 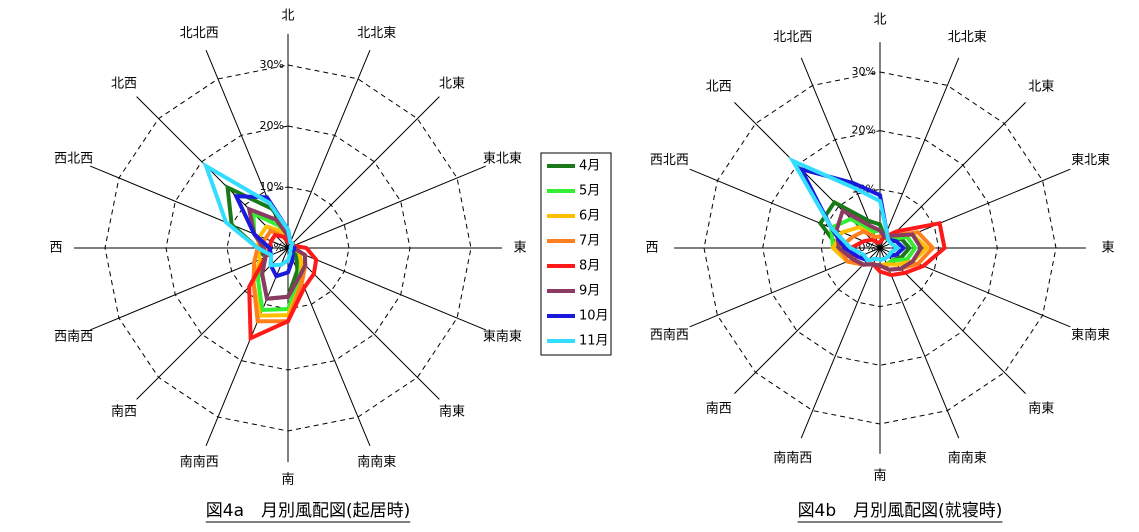 I want to click on chart-title: 図4b 月別風配図(就寝時), so click(x=900, y=510).